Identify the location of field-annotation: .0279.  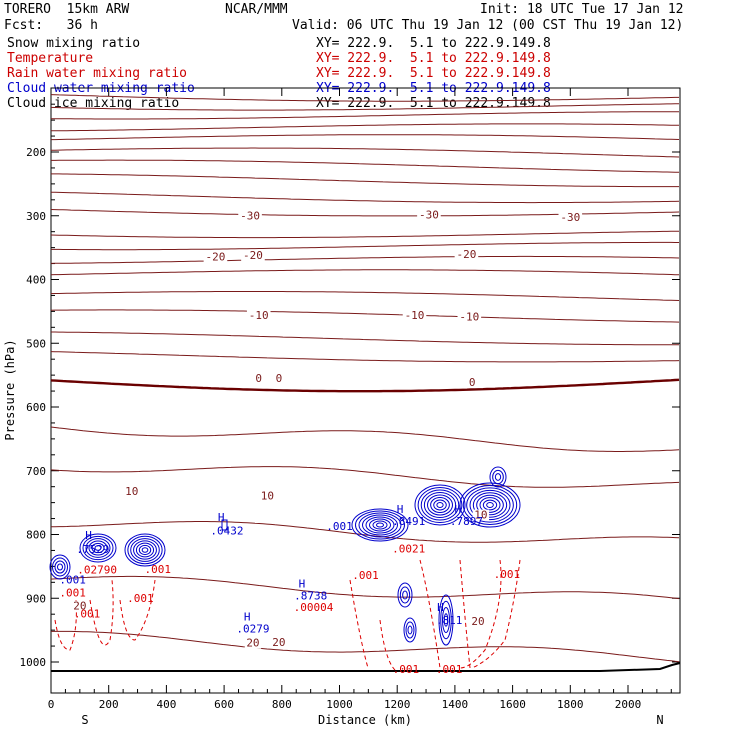
(252, 629).